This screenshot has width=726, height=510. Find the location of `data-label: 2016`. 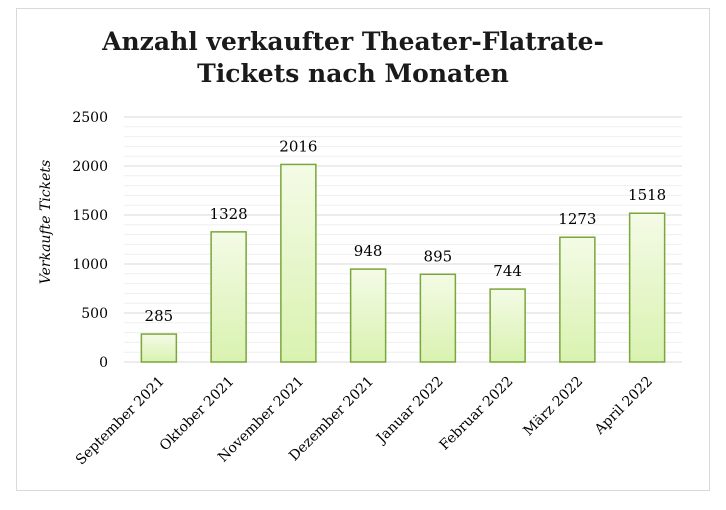

data-label: 2016 is located at coordinates (298, 146).